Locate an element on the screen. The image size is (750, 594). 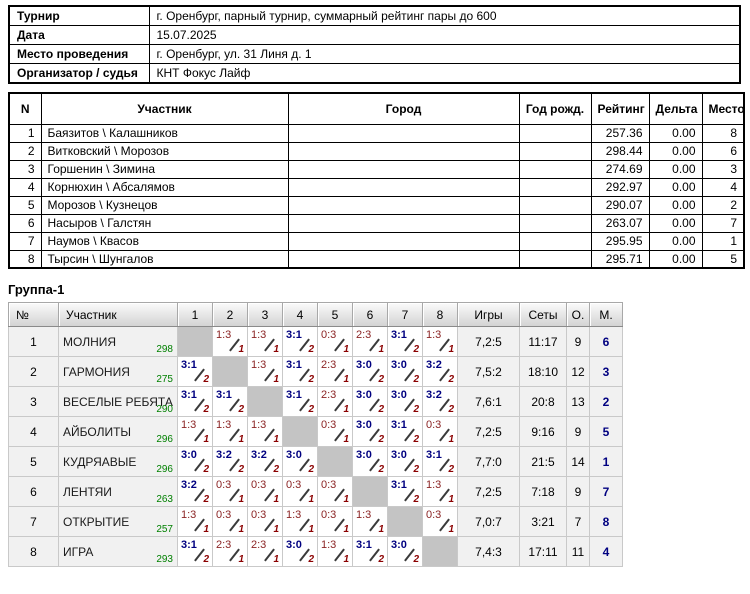
participants-column-header: Рейтинг is located at coordinates (620, 108).